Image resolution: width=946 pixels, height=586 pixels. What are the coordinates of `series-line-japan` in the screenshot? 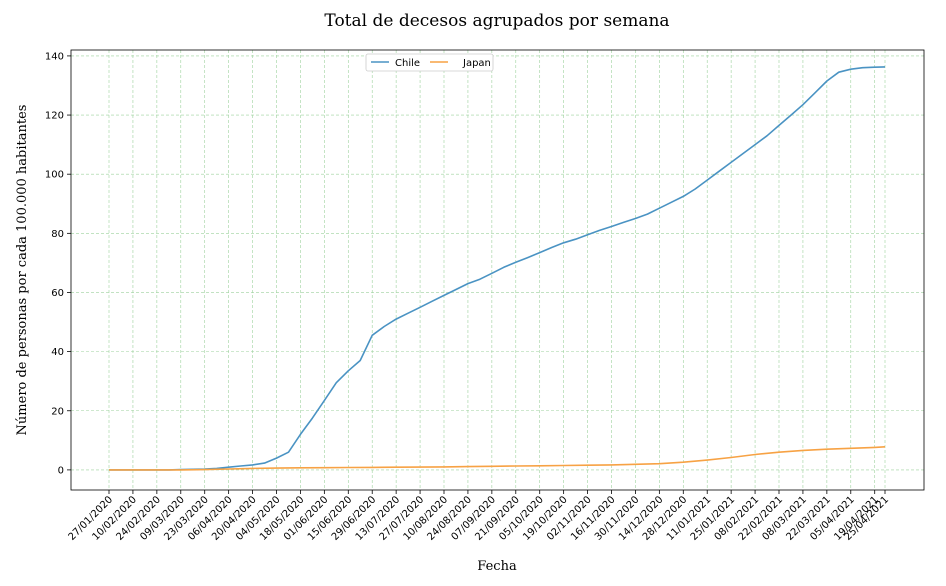 It's located at (497, 458).